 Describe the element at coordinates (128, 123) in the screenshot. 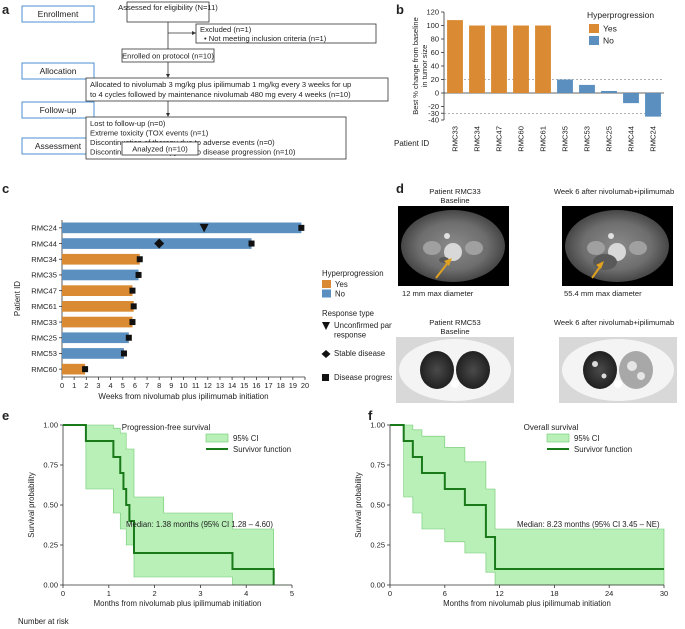

I see `followup-line-1: Lost to follow-up (n=0)` at that location.